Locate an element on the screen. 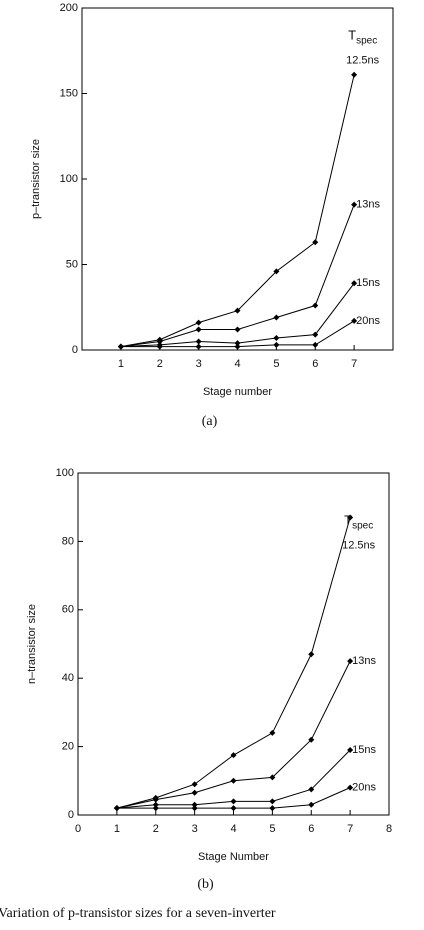  x-tick-label: 0 is located at coordinates (78, 829).